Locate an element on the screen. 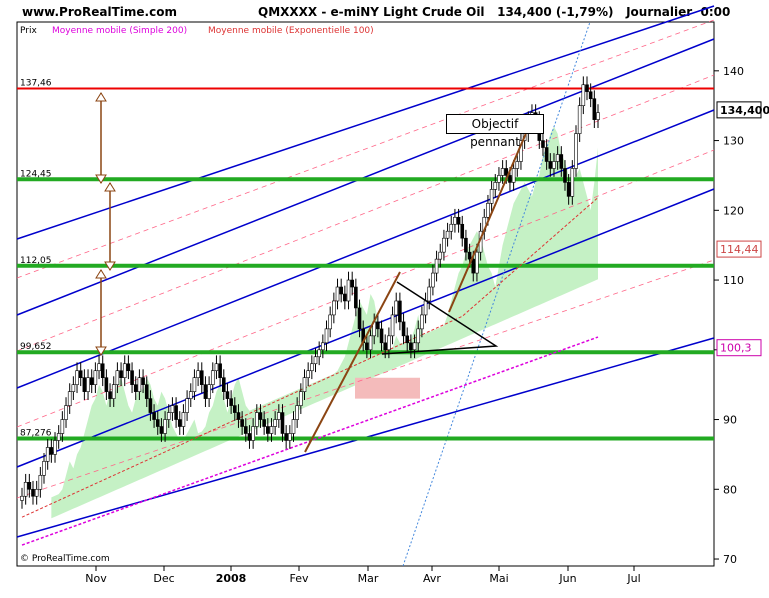 The image size is (769, 598). price-badge-label-2: 100,3 is located at coordinates (736, 348).